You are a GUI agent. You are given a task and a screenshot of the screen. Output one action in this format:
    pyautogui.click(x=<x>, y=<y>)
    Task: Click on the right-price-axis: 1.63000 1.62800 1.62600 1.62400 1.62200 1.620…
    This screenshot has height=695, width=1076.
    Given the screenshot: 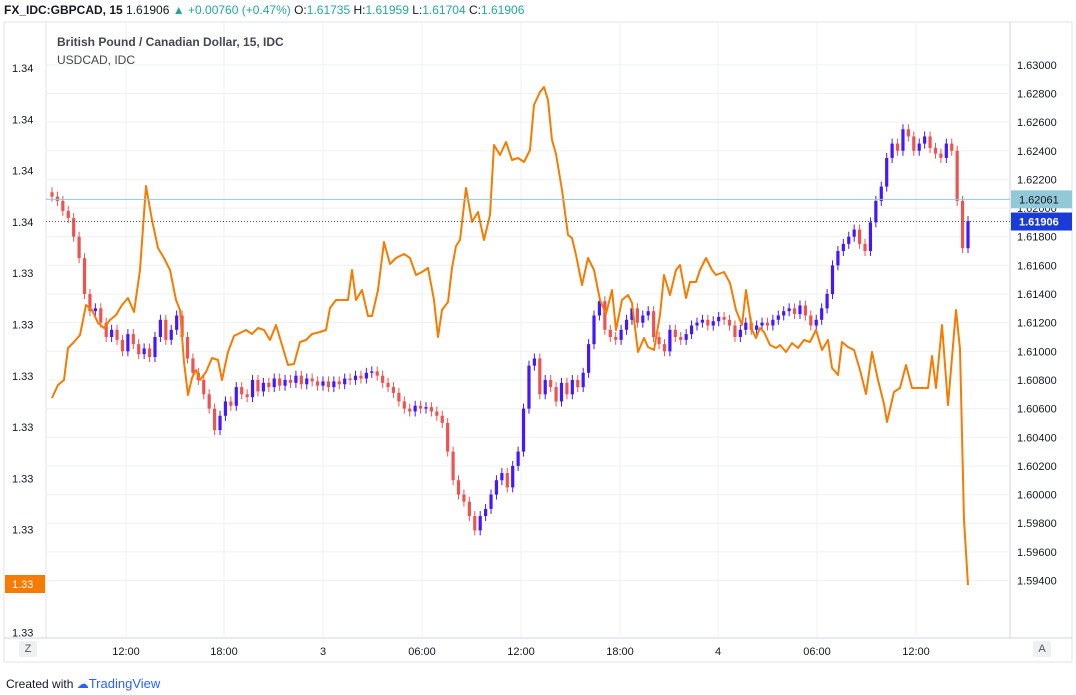 What is the action you would take?
    pyautogui.click(x=1037, y=324)
    